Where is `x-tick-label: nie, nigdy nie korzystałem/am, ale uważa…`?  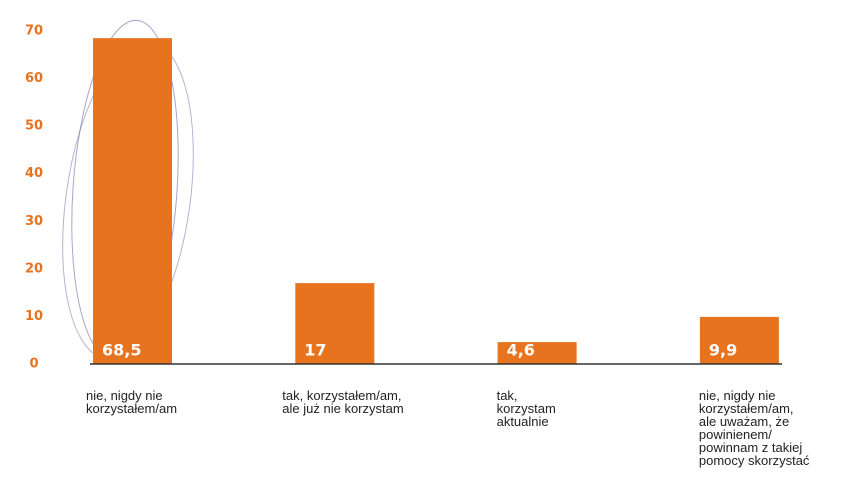
x-tick-label: nie, nigdy nie korzystałem/am, ale uważa… is located at coordinates (754, 428).